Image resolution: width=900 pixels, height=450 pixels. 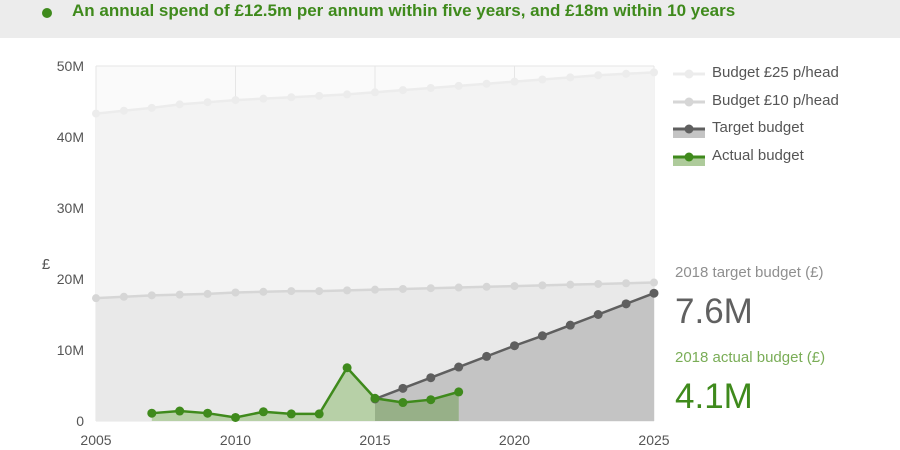 I want to click on actual-budget-label: 2018 actual budget (£), so click(x=750, y=357).